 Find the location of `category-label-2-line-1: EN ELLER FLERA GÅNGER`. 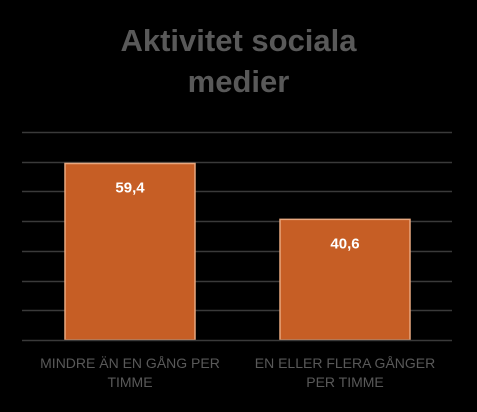

category-label-2-line-1: EN ELLER FLERA GÅNGER is located at coordinates (345, 363).